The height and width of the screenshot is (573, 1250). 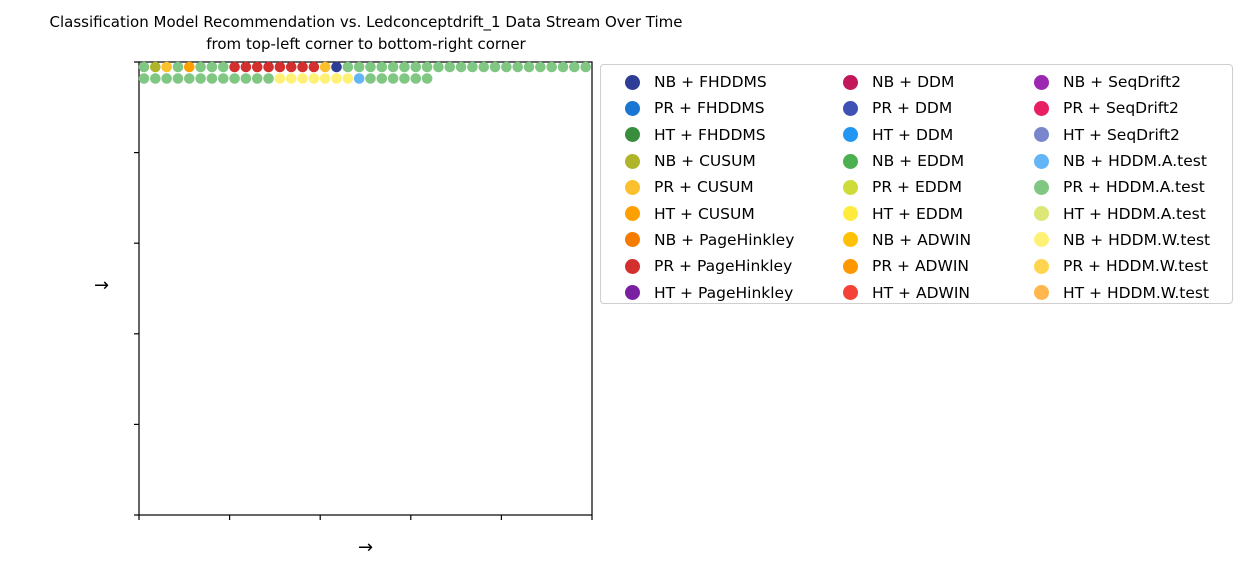 What do you see at coordinates (336, 67) in the screenshot?
I see `data-point: NB + FHDDMS` at bounding box center [336, 67].